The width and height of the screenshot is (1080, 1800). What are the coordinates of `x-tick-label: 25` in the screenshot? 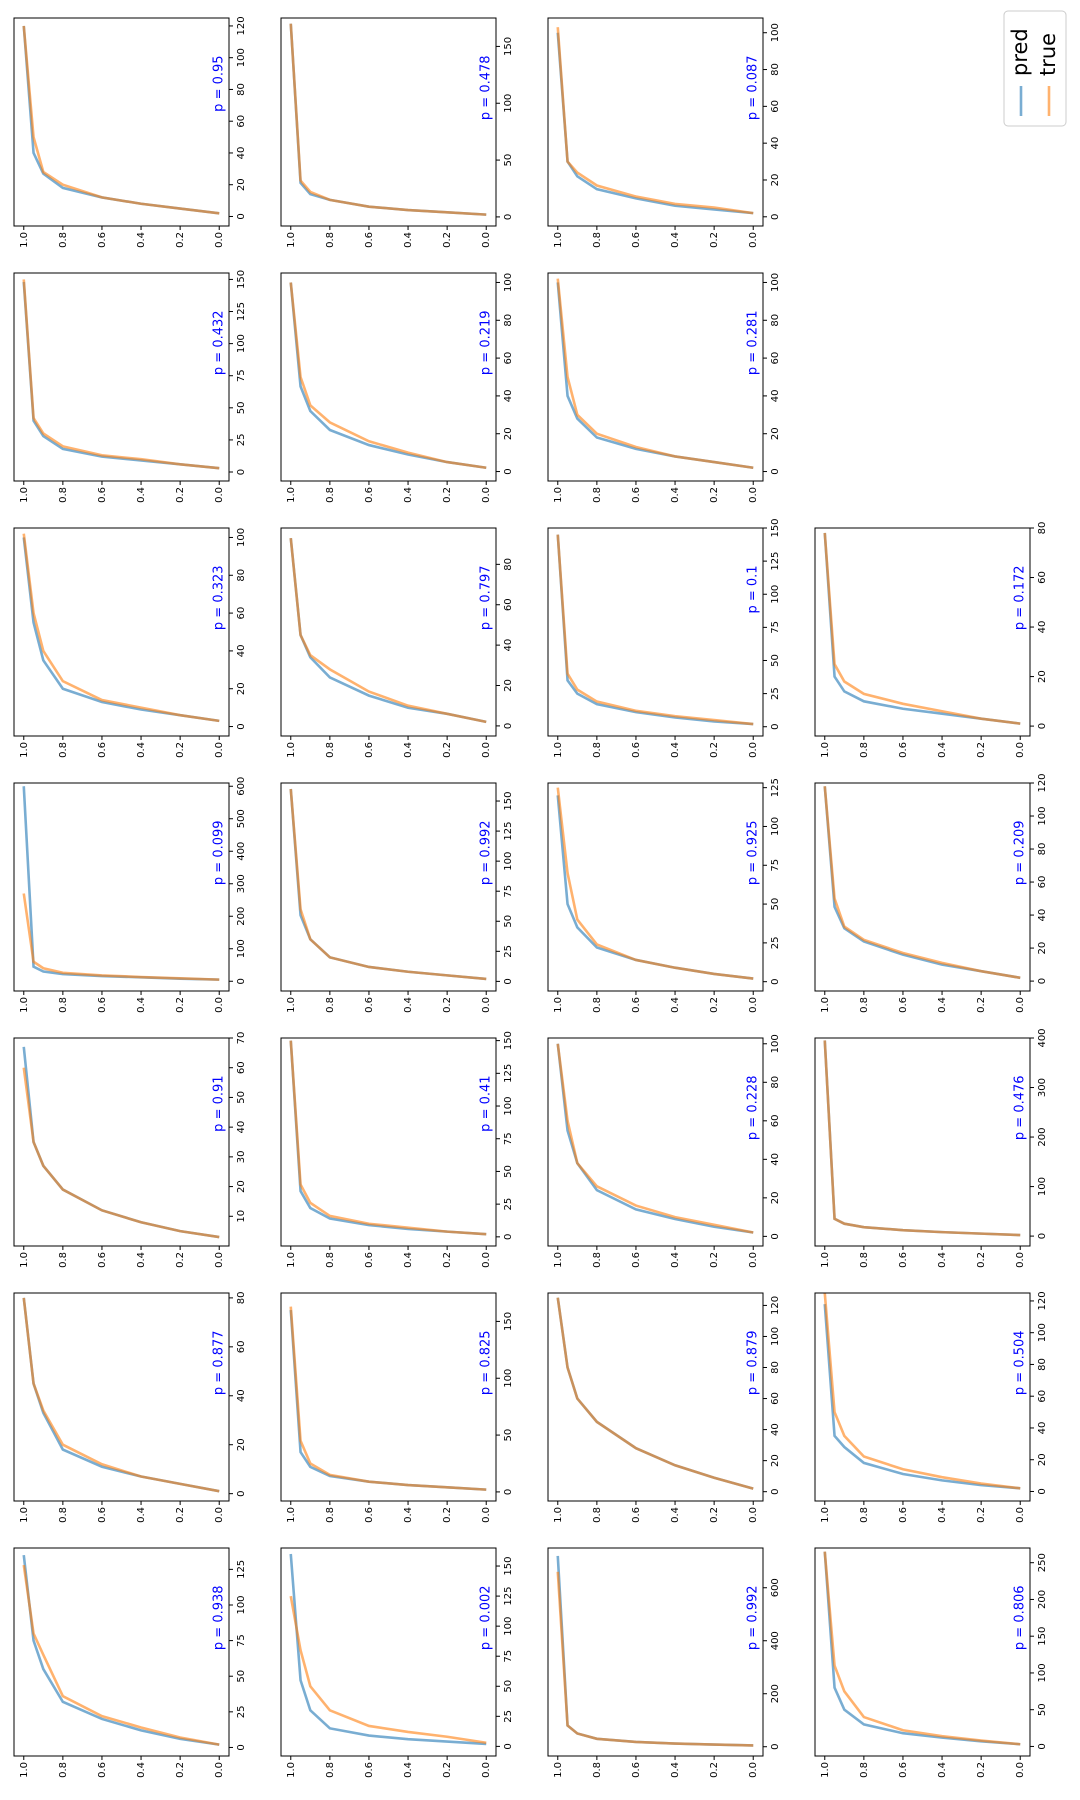 It's located at (508, 1204).